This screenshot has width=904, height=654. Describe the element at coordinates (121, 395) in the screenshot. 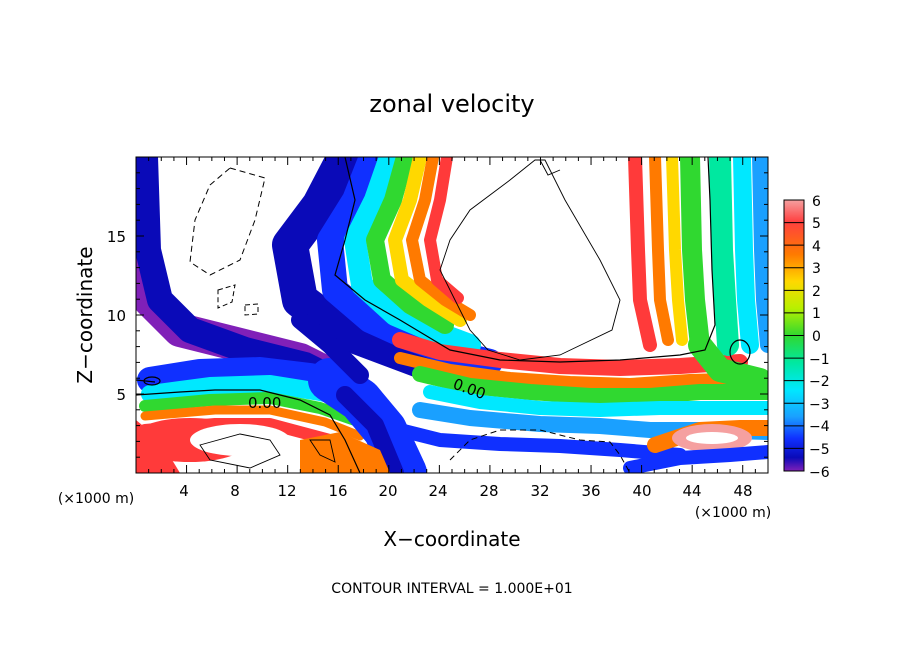

I see `y-tick-label: 5` at that location.